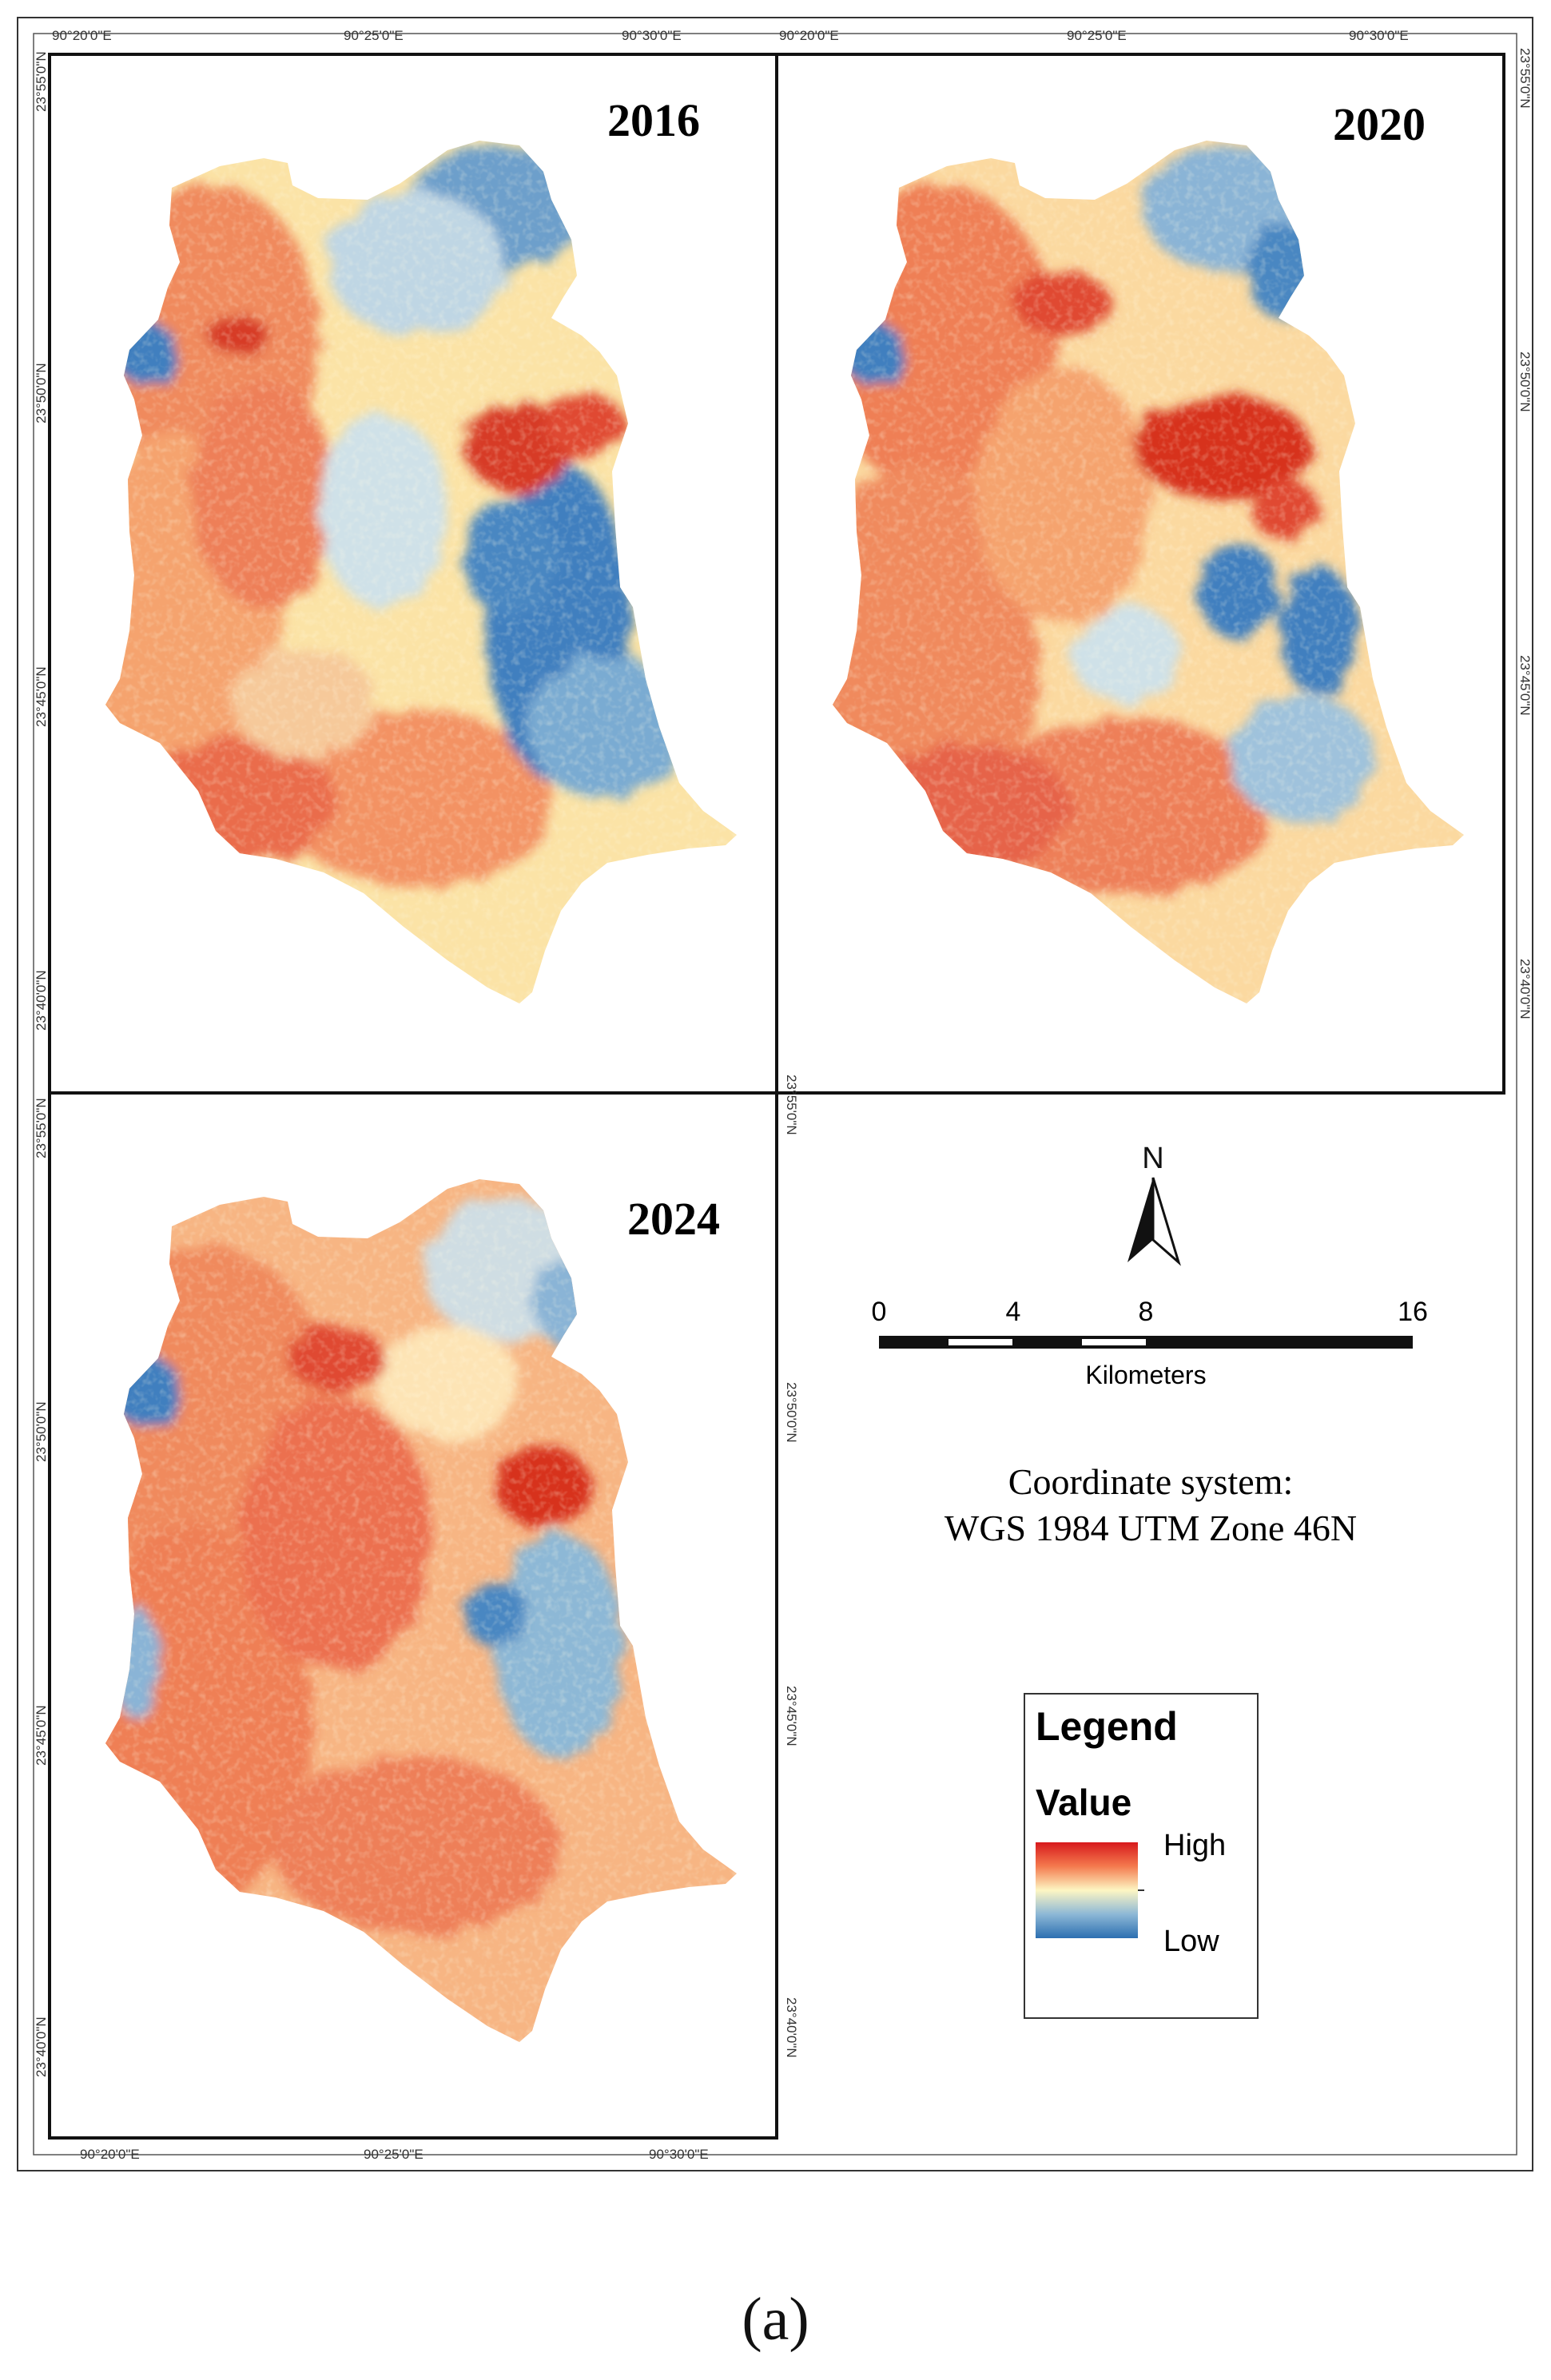  I want to click on scale-tick-8: 8, so click(1146, 1312).